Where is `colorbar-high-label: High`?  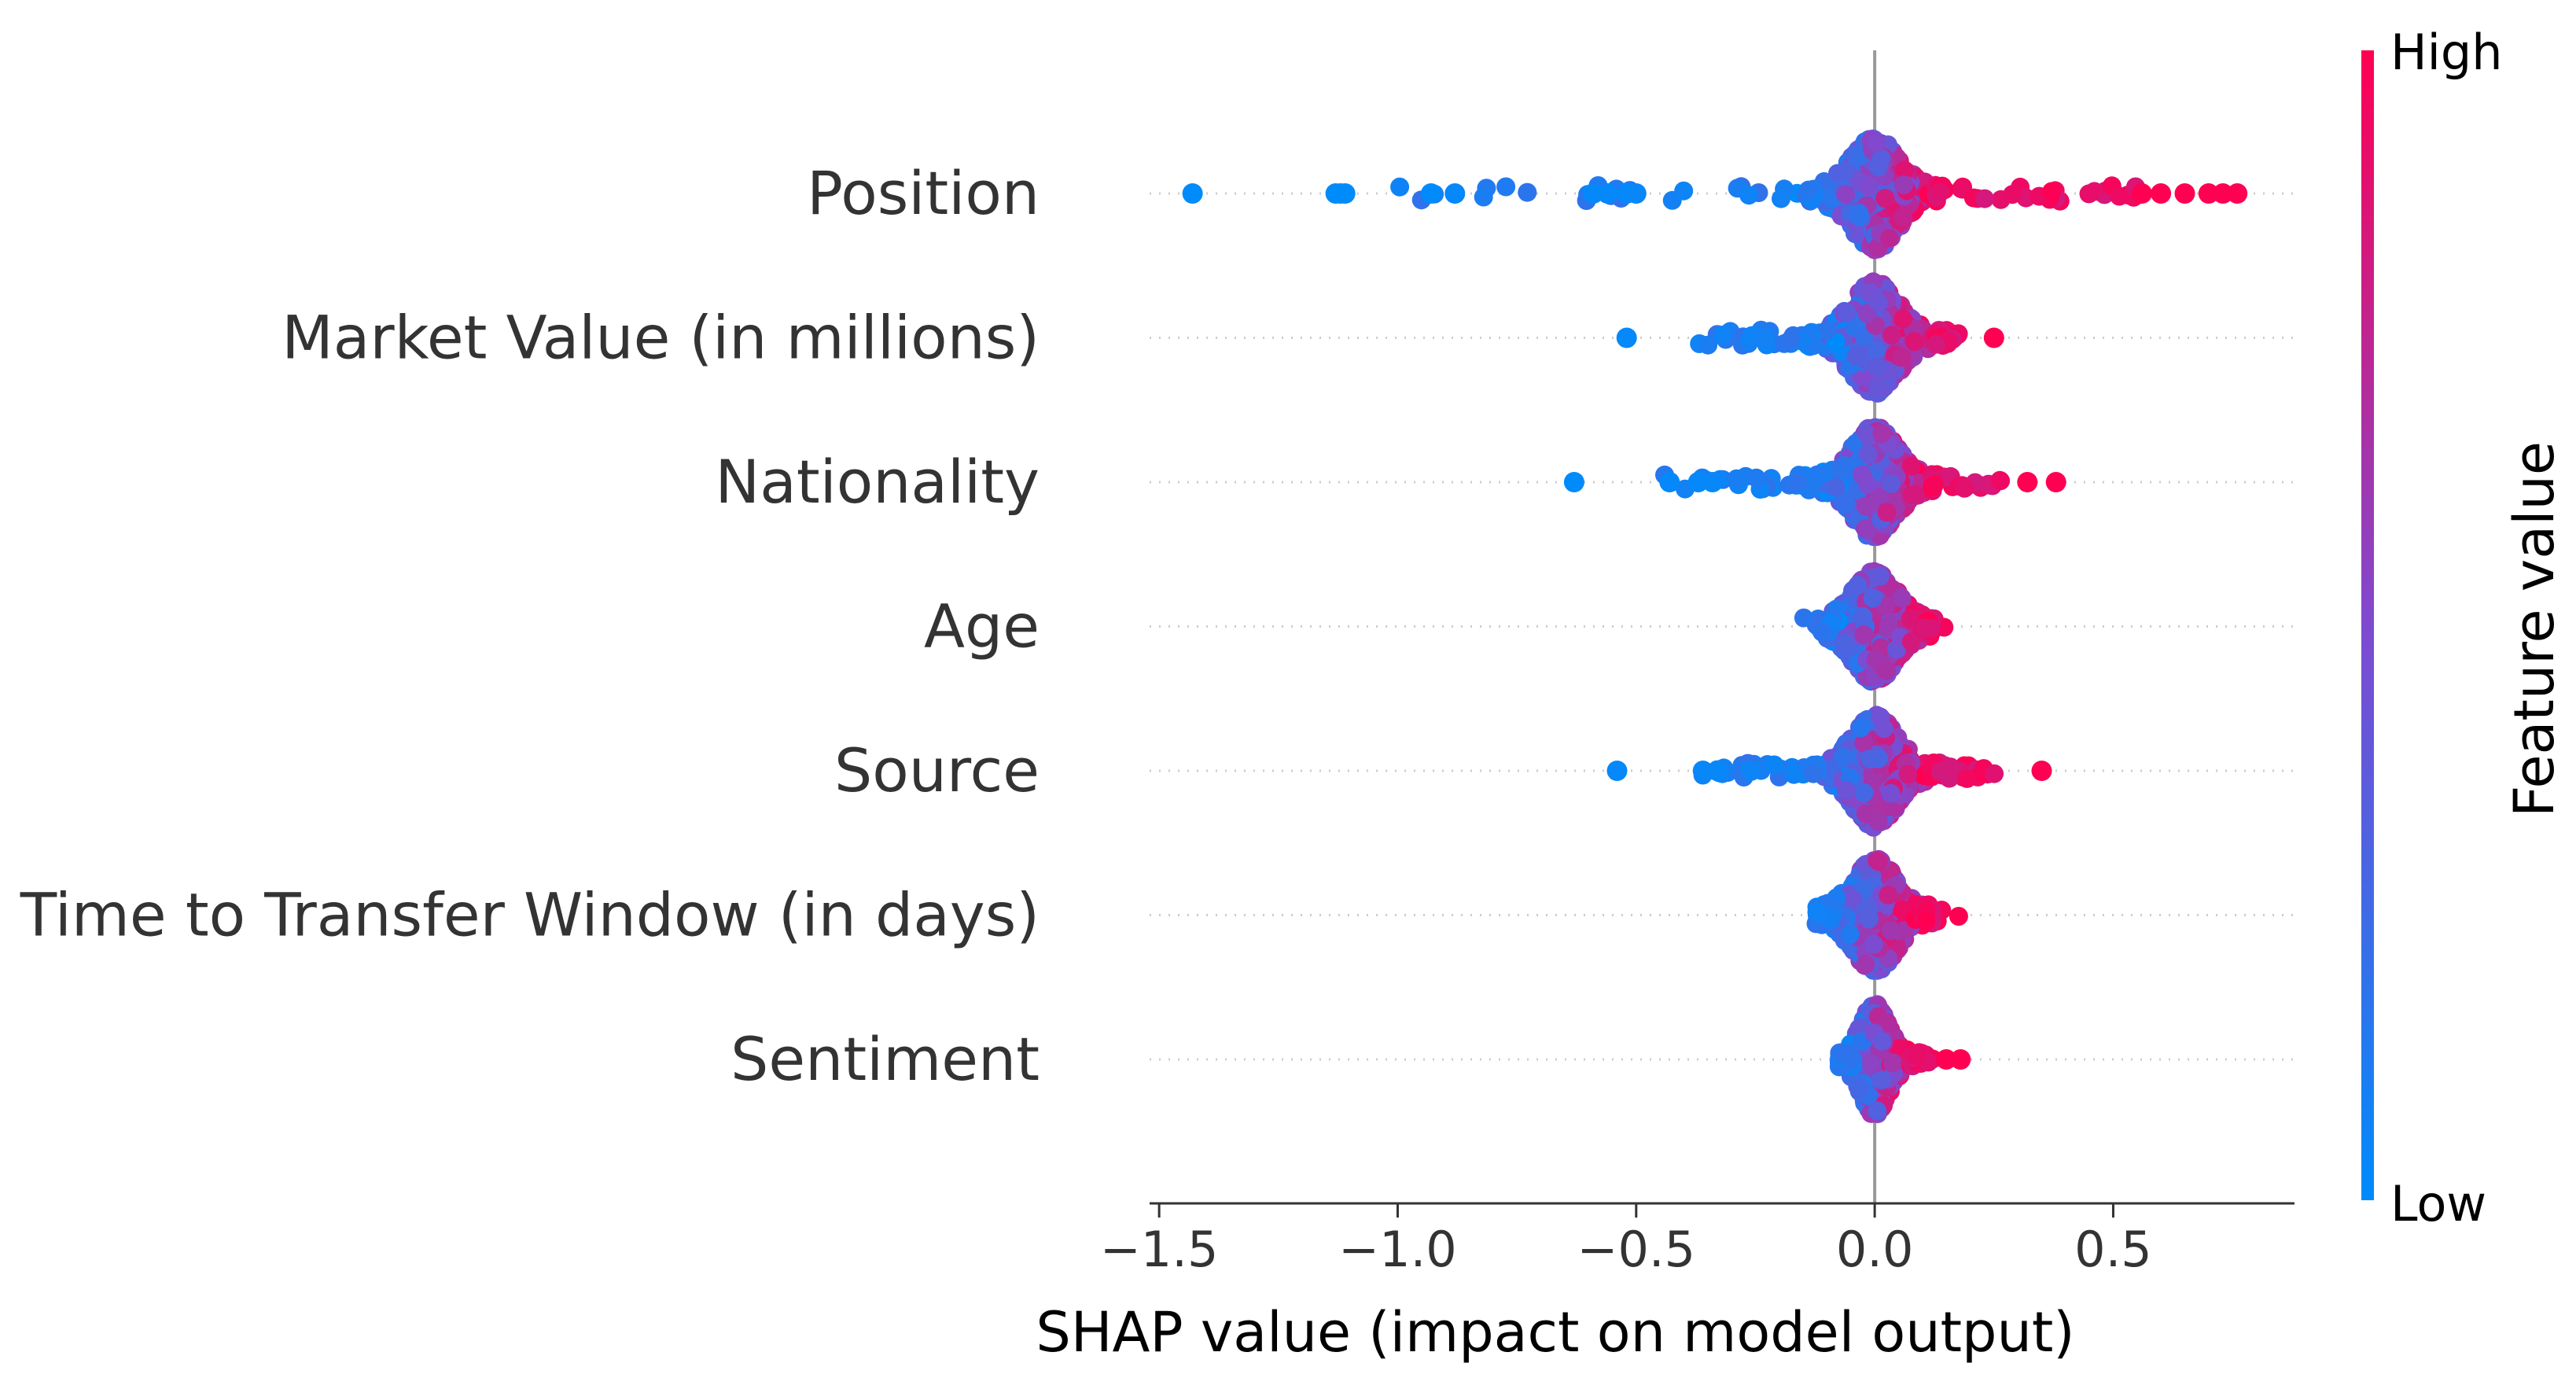
colorbar-high-label: High is located at coordinates (2446, 53).